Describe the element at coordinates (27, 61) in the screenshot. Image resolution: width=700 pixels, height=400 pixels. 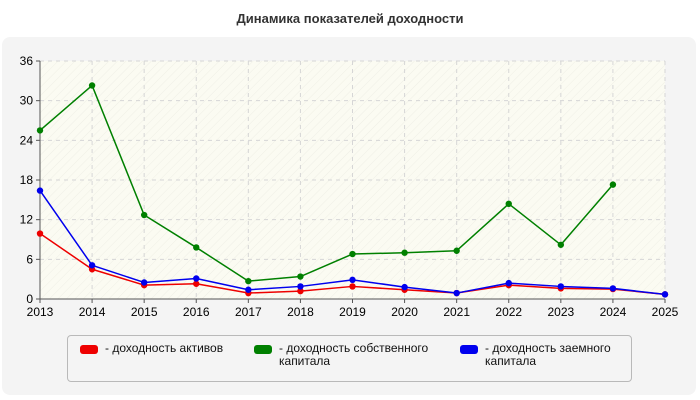
I see `y-tick-label: 36` at that location.